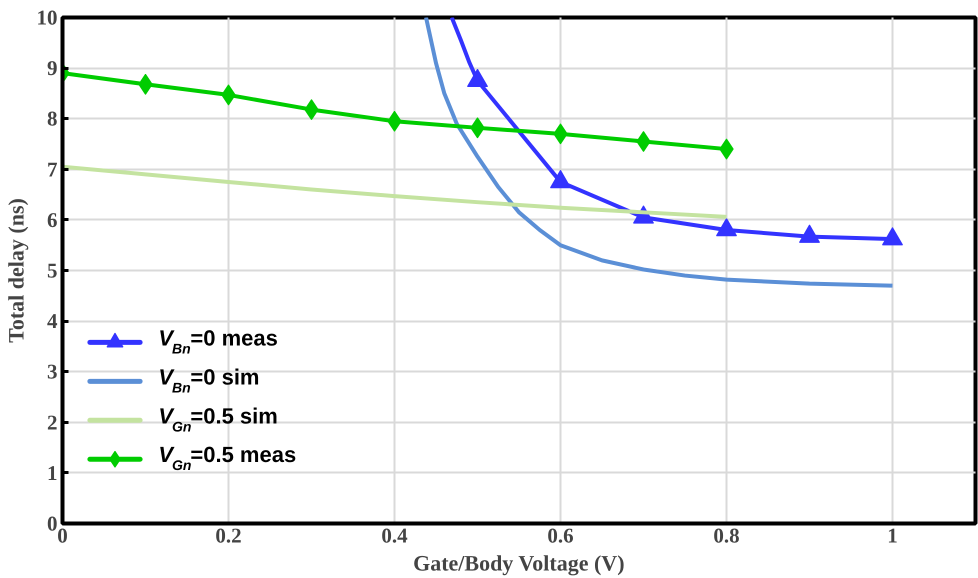 The height and width of the screenshot is (578, 978). What do you see at coordinates (52, 422) in the screenshot?
I see `y-tick-label: 2` at bounding box center [52, 422].